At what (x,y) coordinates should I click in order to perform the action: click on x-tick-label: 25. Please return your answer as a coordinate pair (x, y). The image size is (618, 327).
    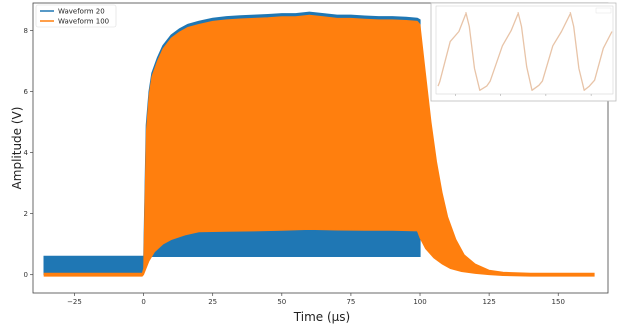
    Looking at the image, I should click on (212, 302).